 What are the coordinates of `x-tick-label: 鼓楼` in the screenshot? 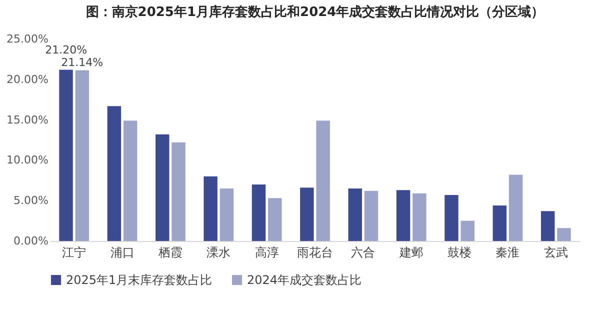 It's located at (460, 253).